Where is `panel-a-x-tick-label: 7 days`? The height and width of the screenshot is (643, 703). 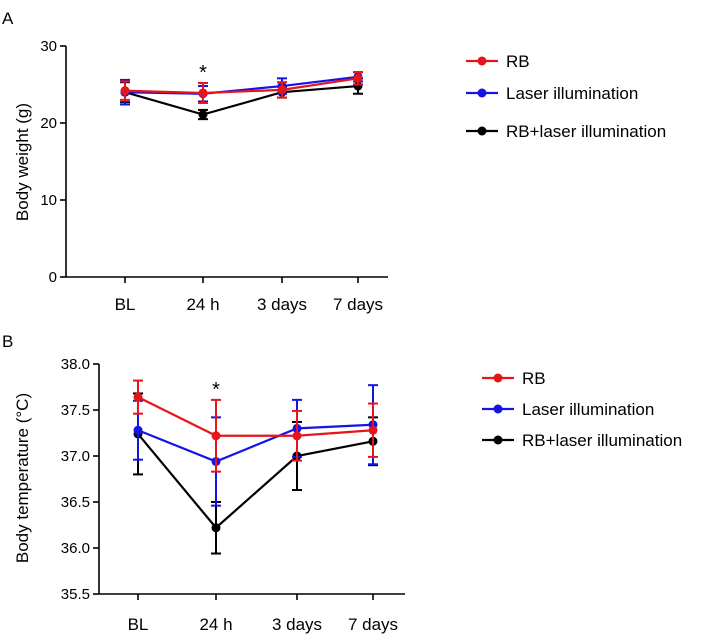 panel-a-x-tick-label: 7 days is located at coordinates (358, 304).